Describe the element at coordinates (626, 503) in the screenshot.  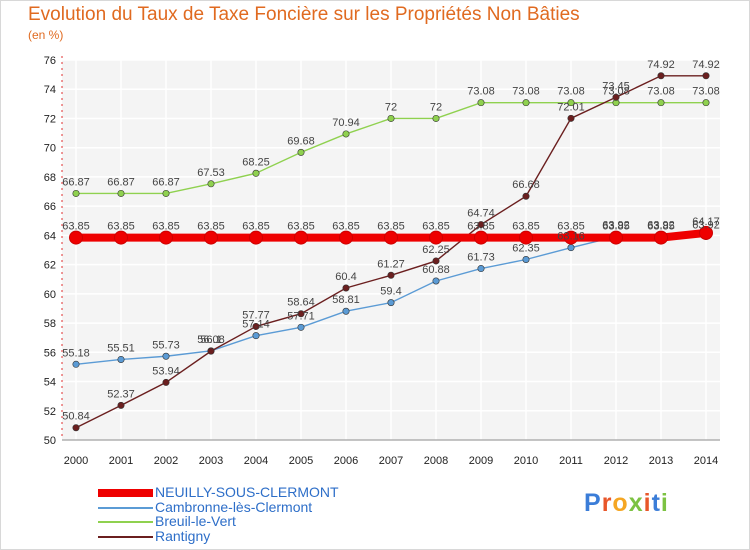
I see `proxiti-logo: Proxiti` at that location.